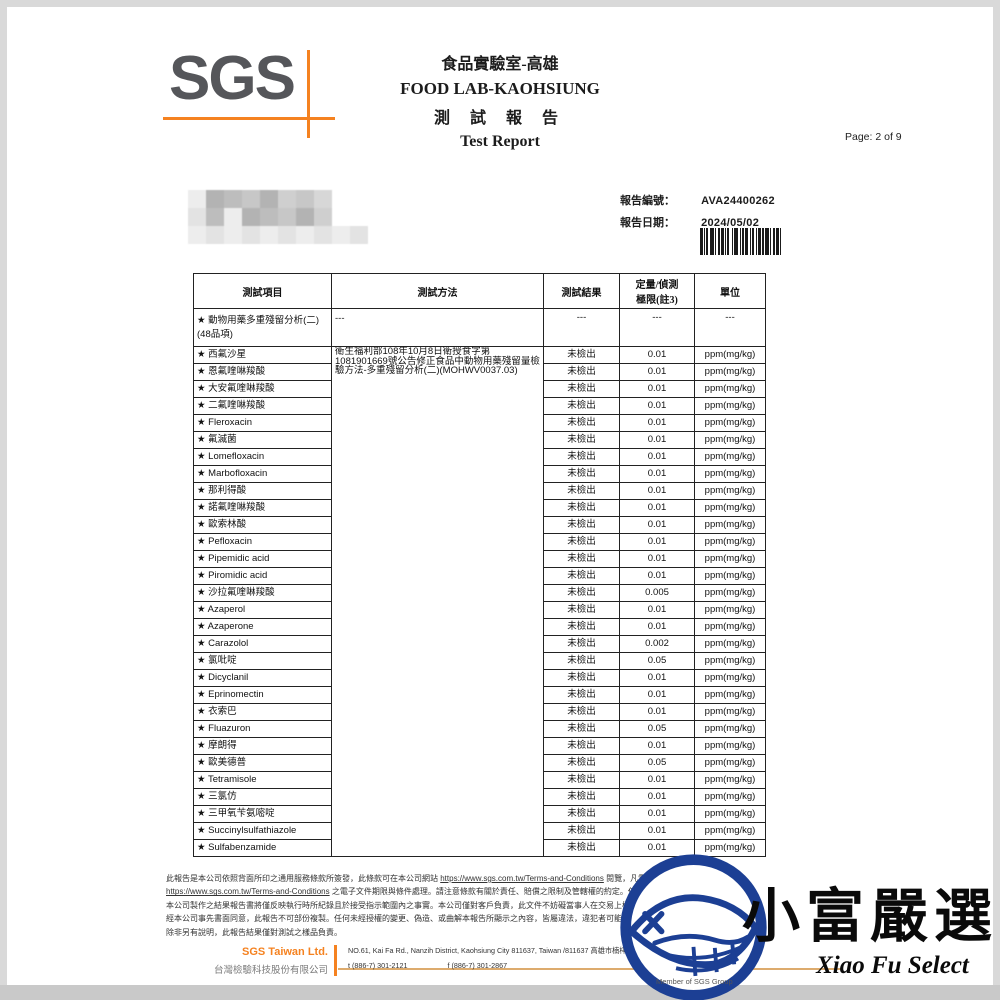 The width and height of the screenshot is (1000, 1000). I want to click on sgs-logo: SGS, so click(253, 95).